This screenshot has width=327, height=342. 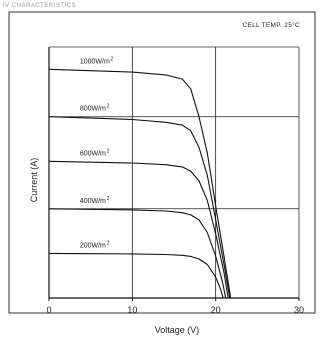 I want to click on series-label: 600W/m, so click(x=93, y=153).